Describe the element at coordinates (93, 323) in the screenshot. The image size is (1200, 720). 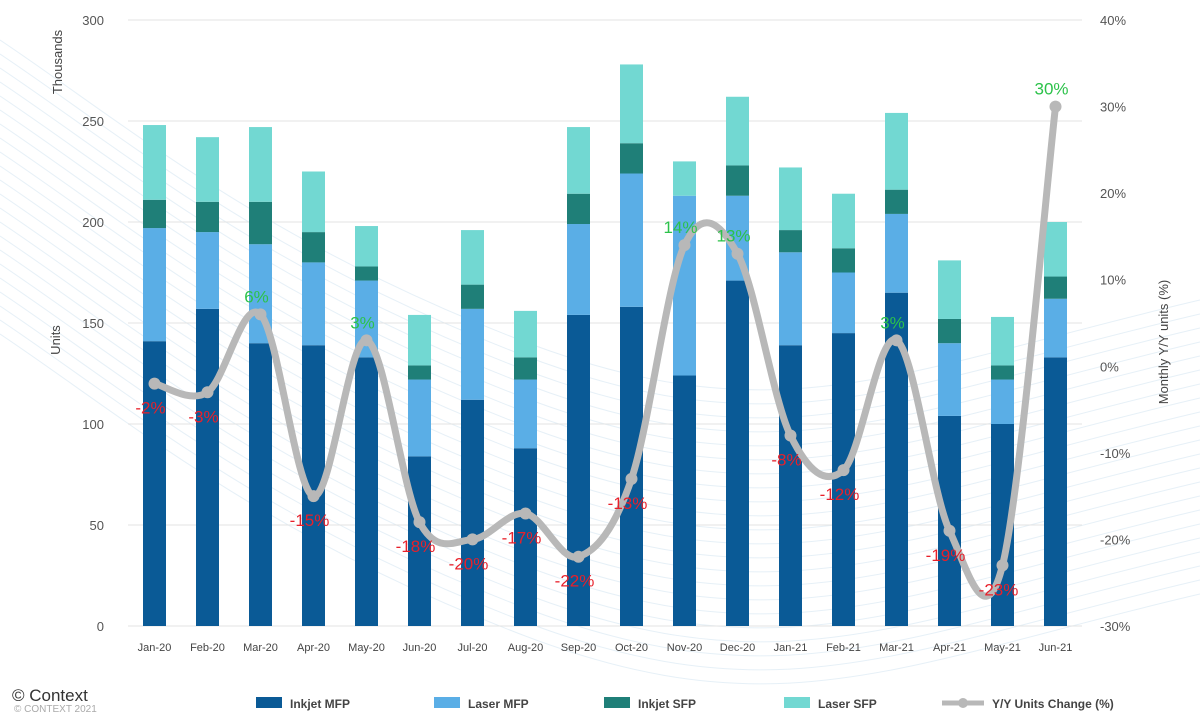
I see `y-tick-label: 150` at that location.